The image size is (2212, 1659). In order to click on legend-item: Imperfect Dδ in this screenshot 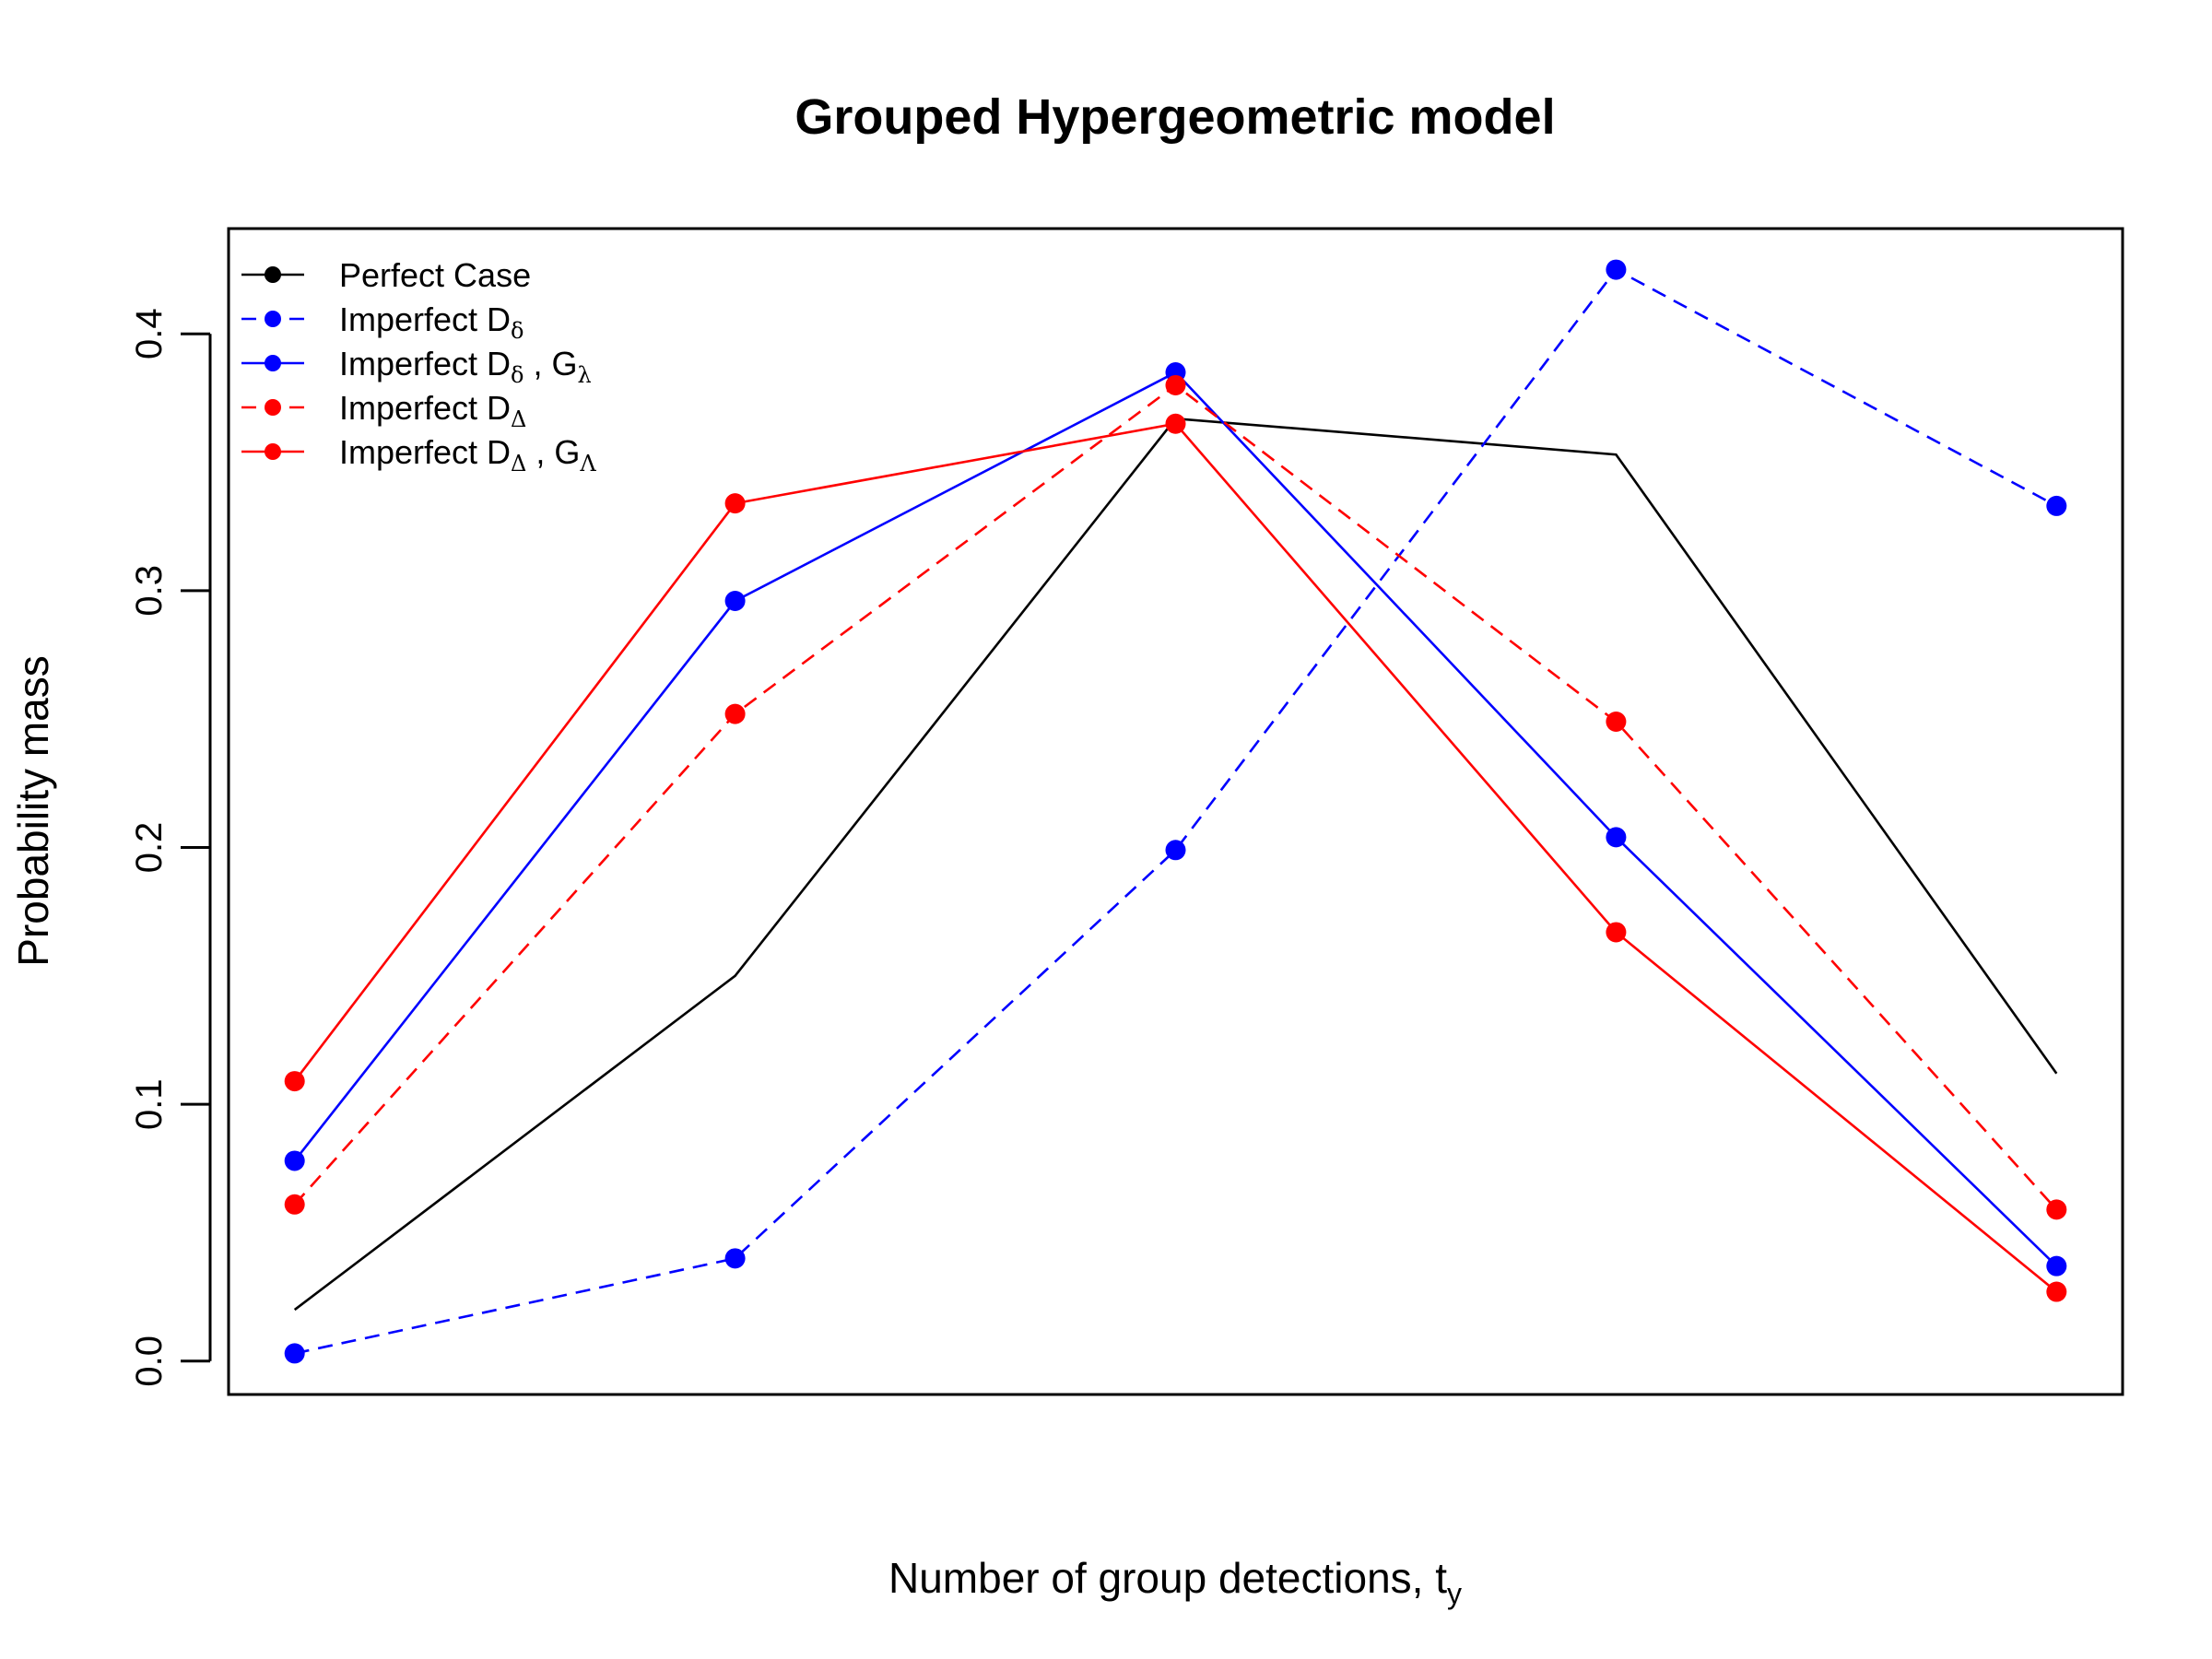, I will do `click(382, 322)`.